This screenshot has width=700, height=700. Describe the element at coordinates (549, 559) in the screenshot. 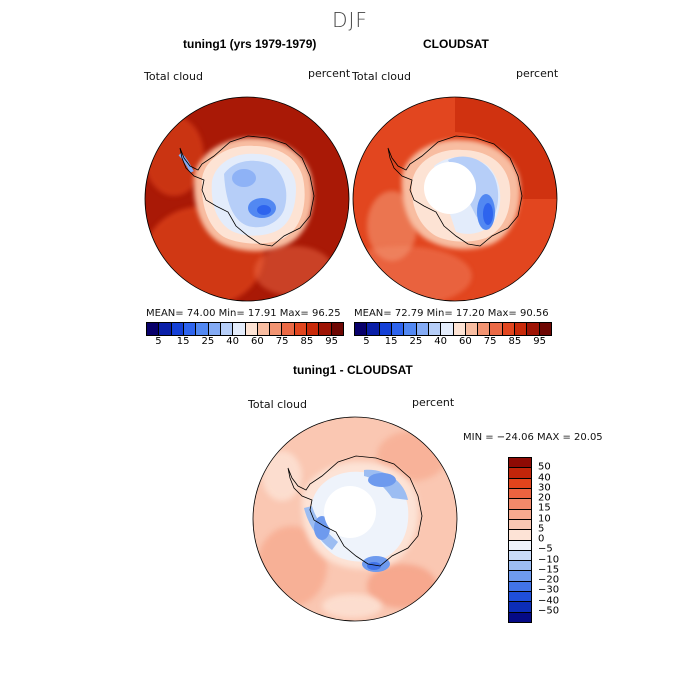

I see `colorbar-tick-label: −10` at that location.